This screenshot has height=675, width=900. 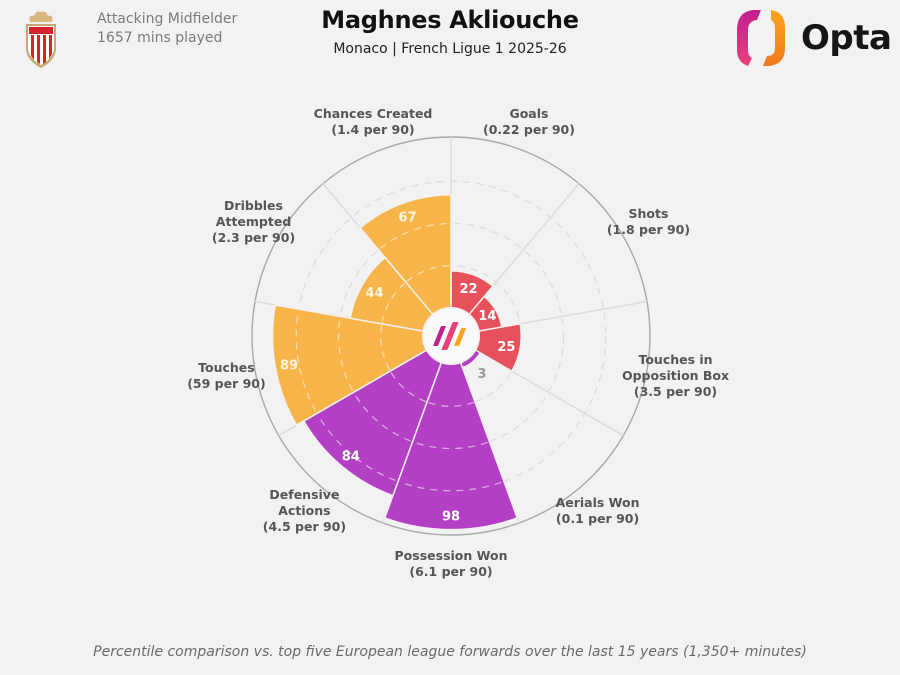 I want to click on bar-value-label: 67, so click(x=407, y=217).